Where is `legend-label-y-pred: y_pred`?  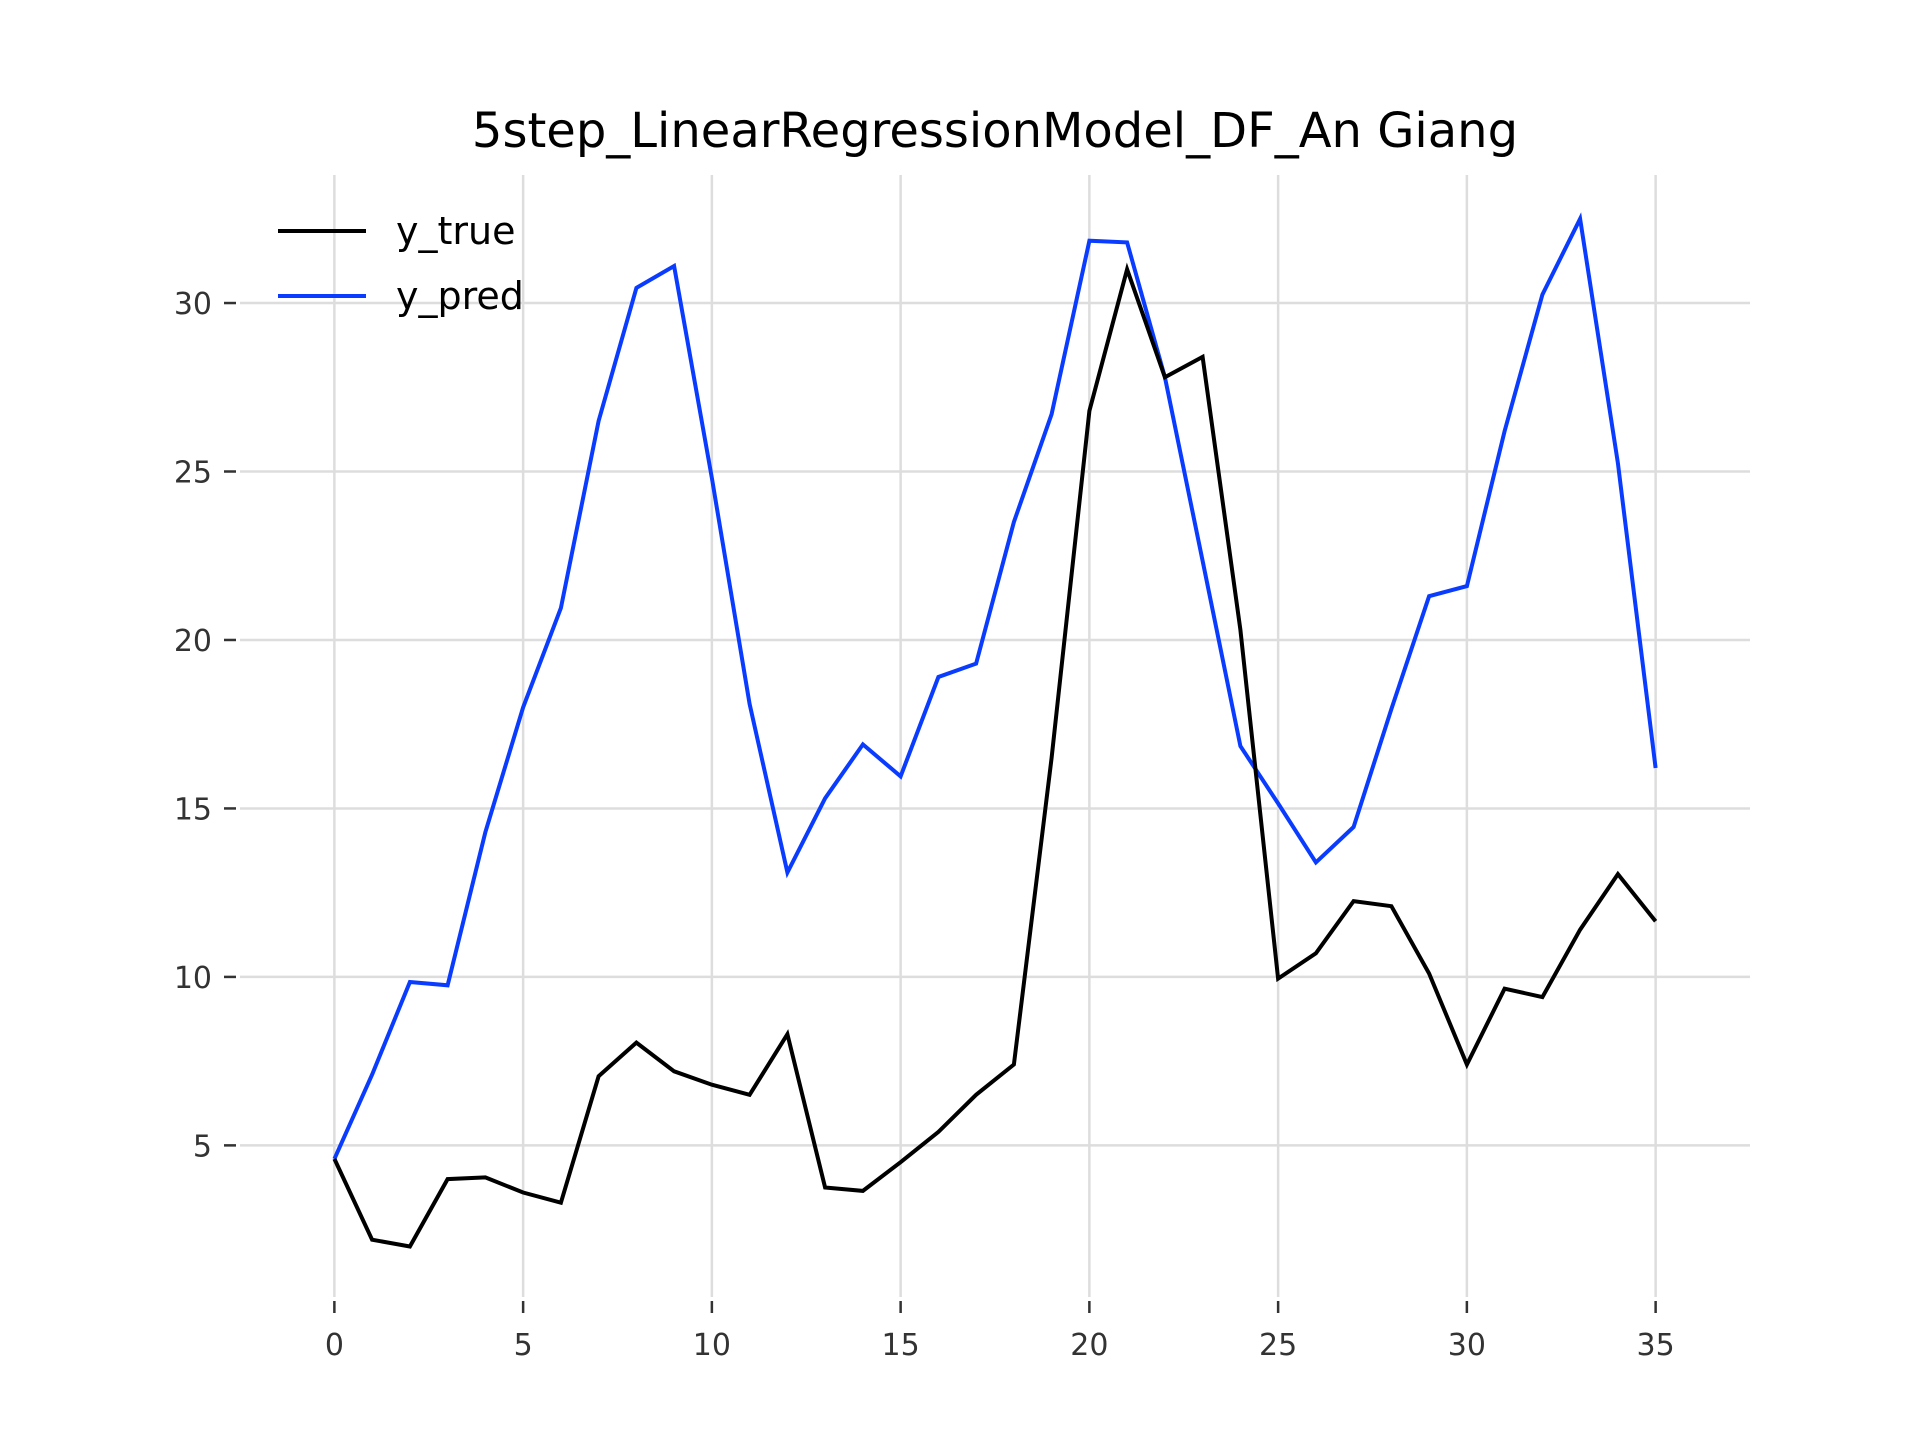
legend-label-y-pred: y_pred is located at coordinates (460, 296).